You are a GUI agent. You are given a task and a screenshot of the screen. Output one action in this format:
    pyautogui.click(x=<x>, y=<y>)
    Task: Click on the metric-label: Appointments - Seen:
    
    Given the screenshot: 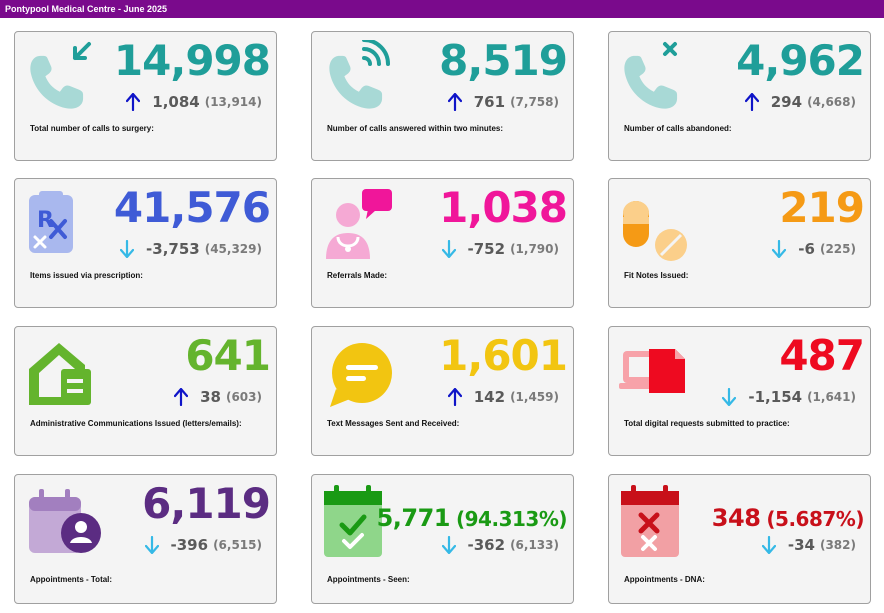 What is the action you would take?
    pyautogui.click(x=368, y=579)
    